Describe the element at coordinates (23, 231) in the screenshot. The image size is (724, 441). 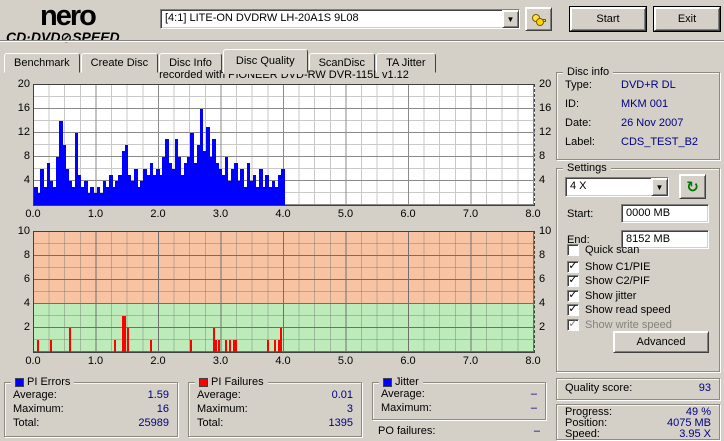
I see `y-tick-label: 10` at that location.